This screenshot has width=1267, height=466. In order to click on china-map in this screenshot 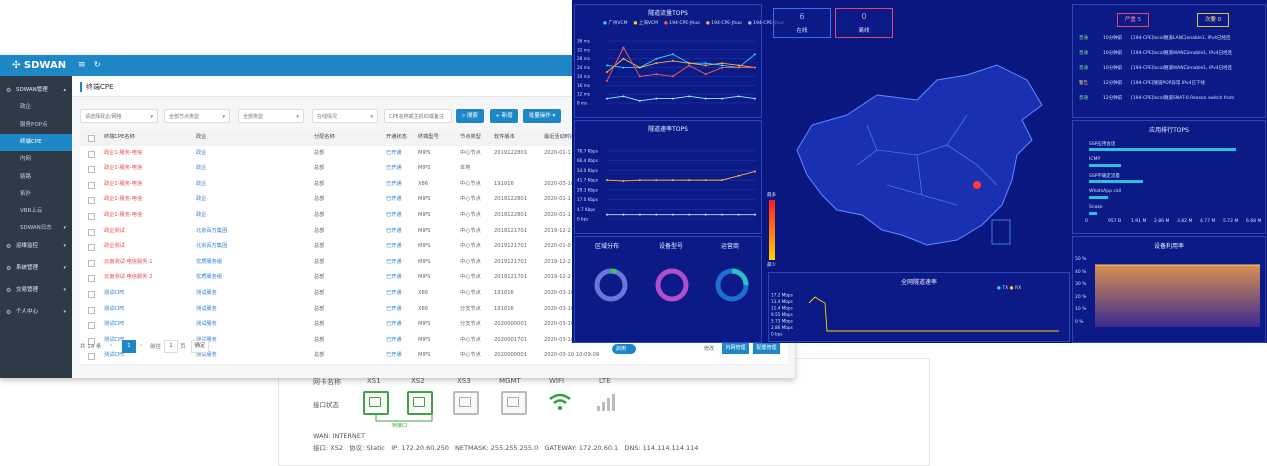, I will do `click(919, 165)`.